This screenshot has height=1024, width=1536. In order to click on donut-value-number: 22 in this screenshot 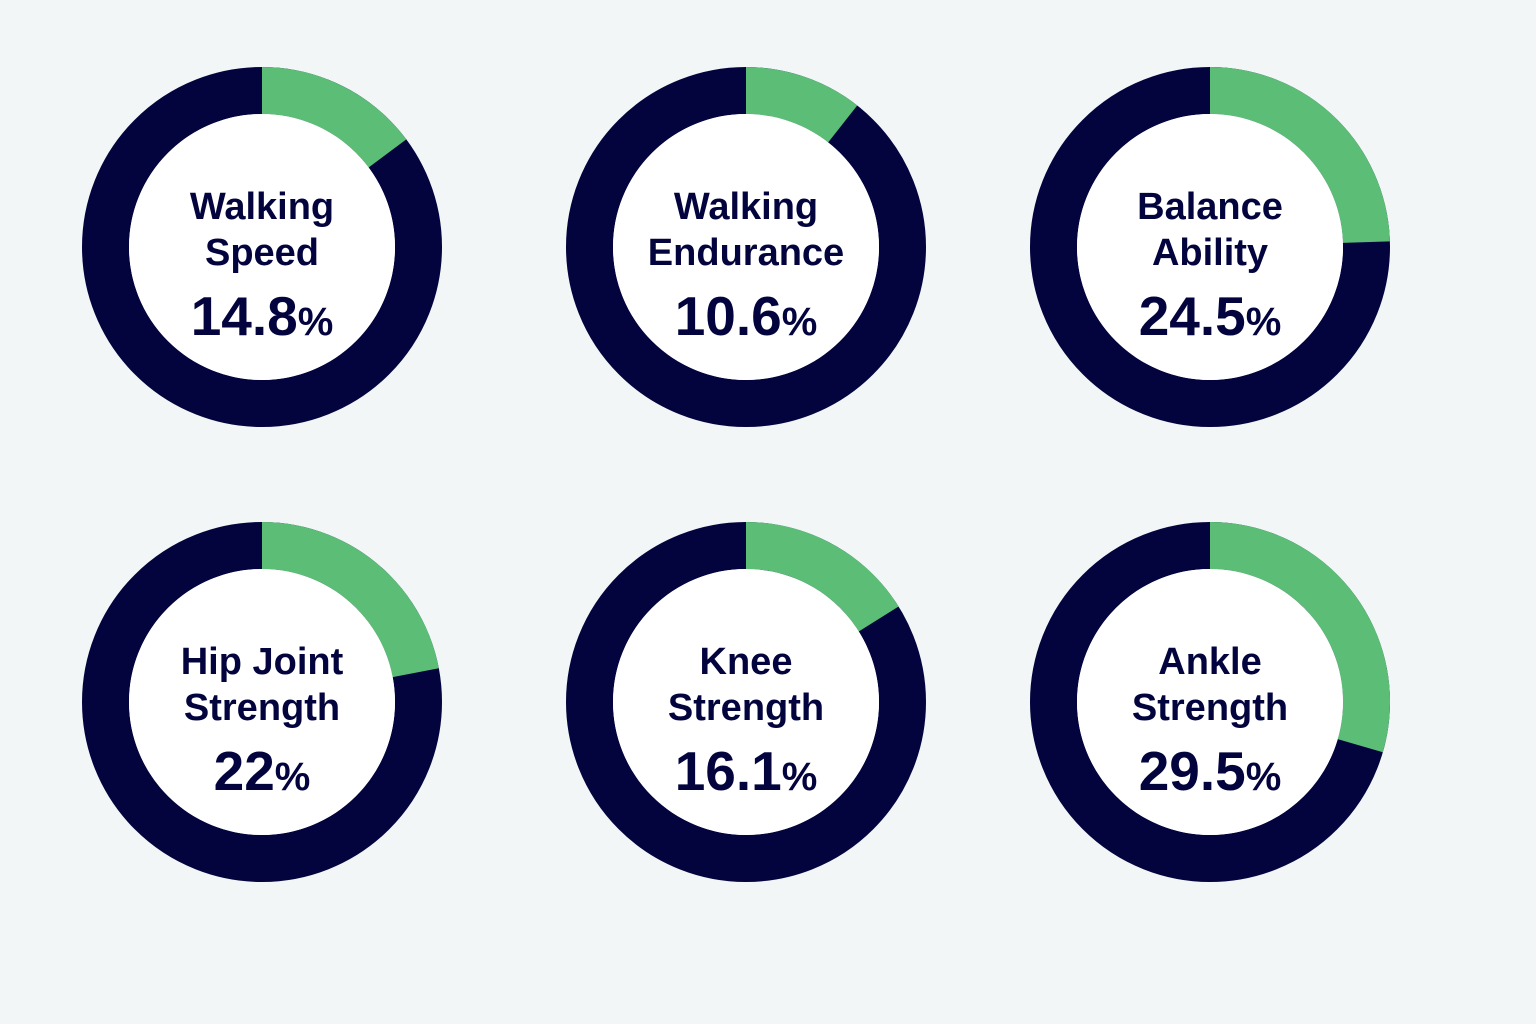, I will do `click(244, 771)`.